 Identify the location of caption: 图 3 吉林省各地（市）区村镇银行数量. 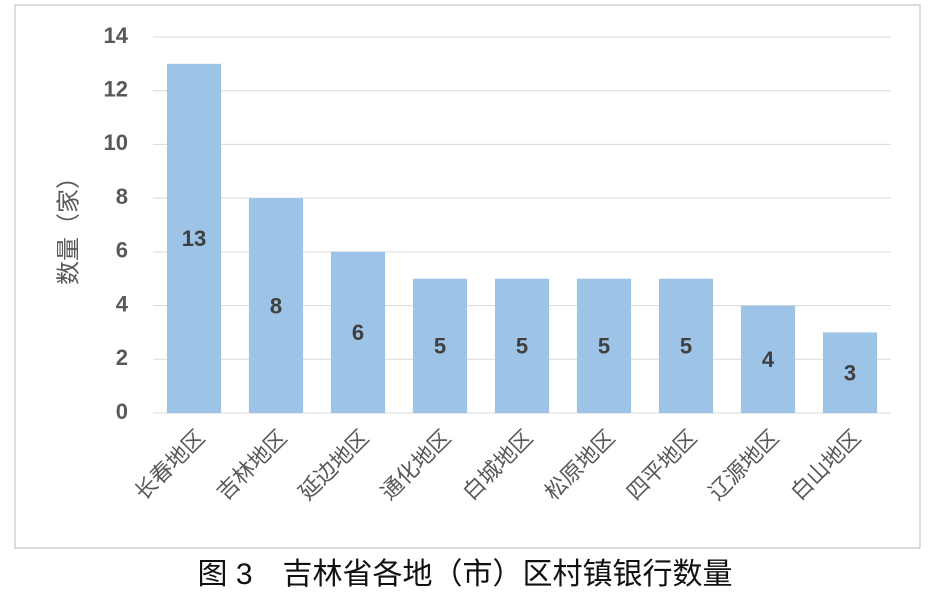
(464, 574).